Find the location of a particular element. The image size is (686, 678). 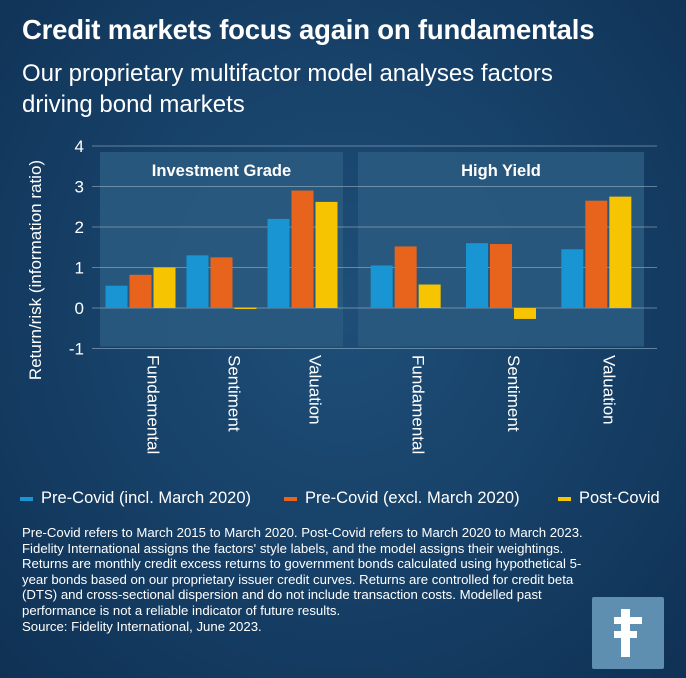

legend-item-post-covid: Post-Covid is located at coordinates (609, 498).